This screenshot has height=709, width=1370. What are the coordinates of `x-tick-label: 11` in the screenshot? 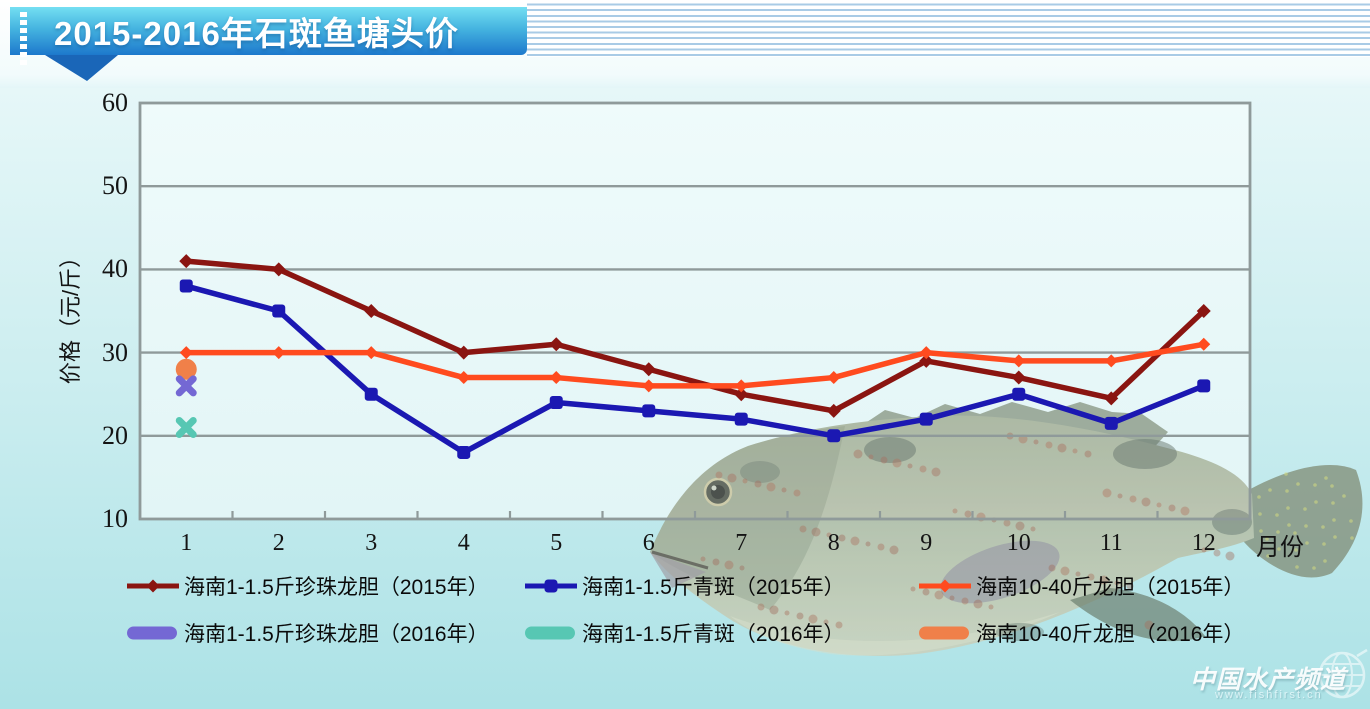 It's located at (1111, 543).